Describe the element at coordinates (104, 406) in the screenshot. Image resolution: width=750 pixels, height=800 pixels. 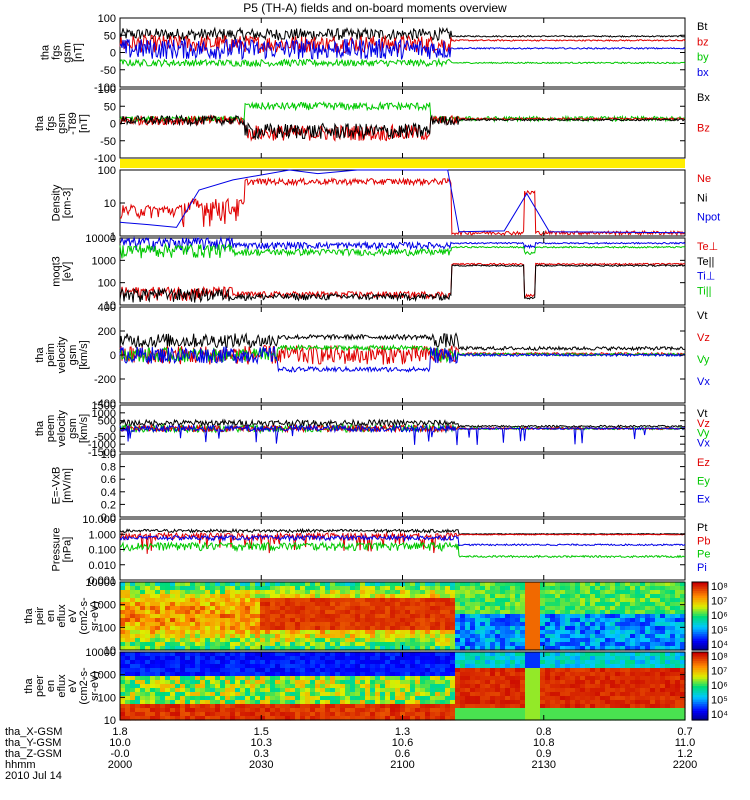
I see `y-tick-label: 1500` at that location.